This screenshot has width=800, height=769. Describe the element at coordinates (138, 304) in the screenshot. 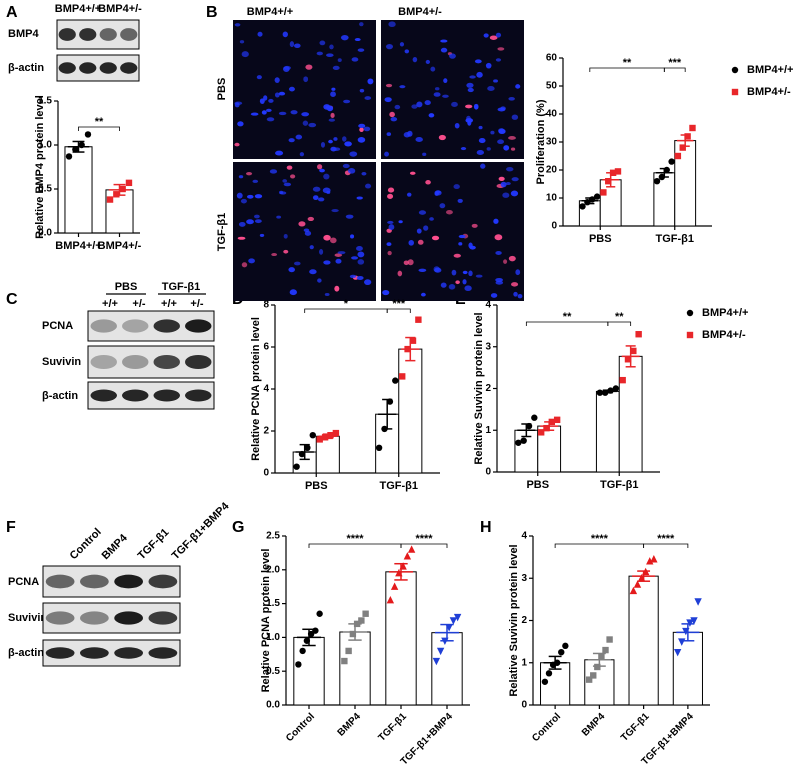

I see `blot-column-label: +/-` at that location.